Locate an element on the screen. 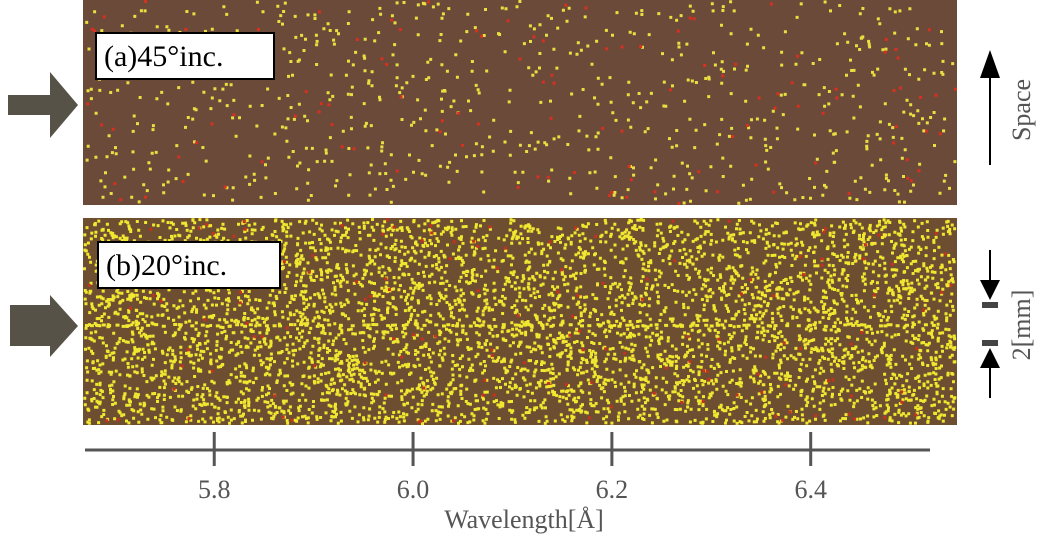 This screenshot has width=1044, height=541. x-tick-label: 6.4 is located at coordinates (810, 489).